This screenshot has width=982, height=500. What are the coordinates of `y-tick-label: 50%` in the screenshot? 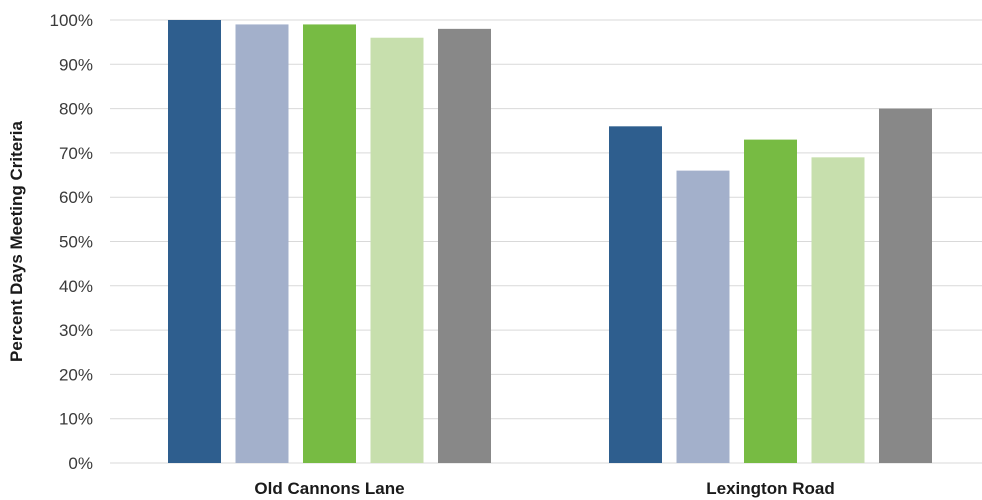 It's located at (76, 242).